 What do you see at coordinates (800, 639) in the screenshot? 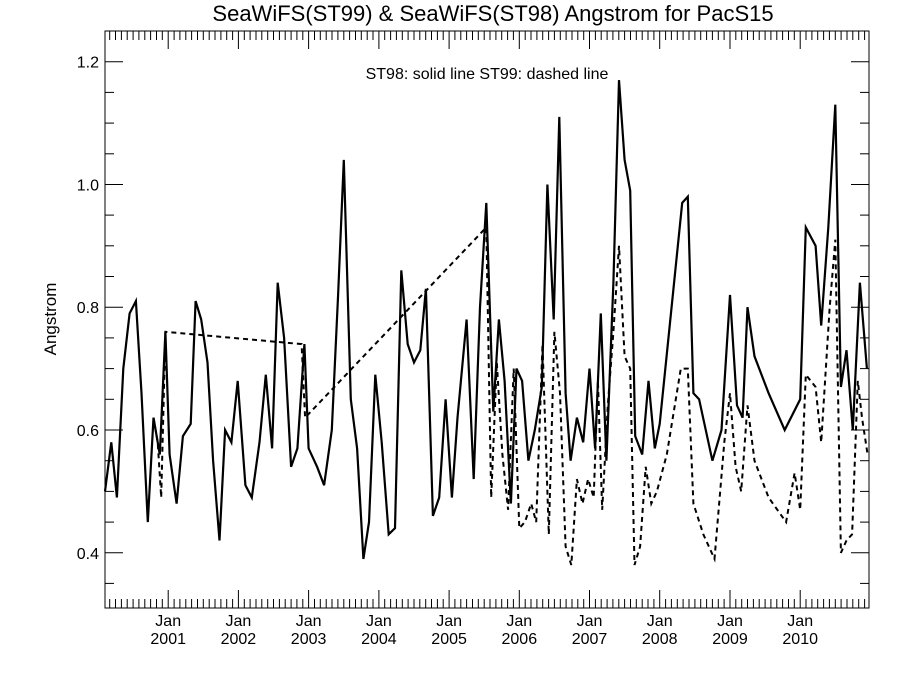
I see `x-tick-year-label: 2010` at bounding box center [800, 639].